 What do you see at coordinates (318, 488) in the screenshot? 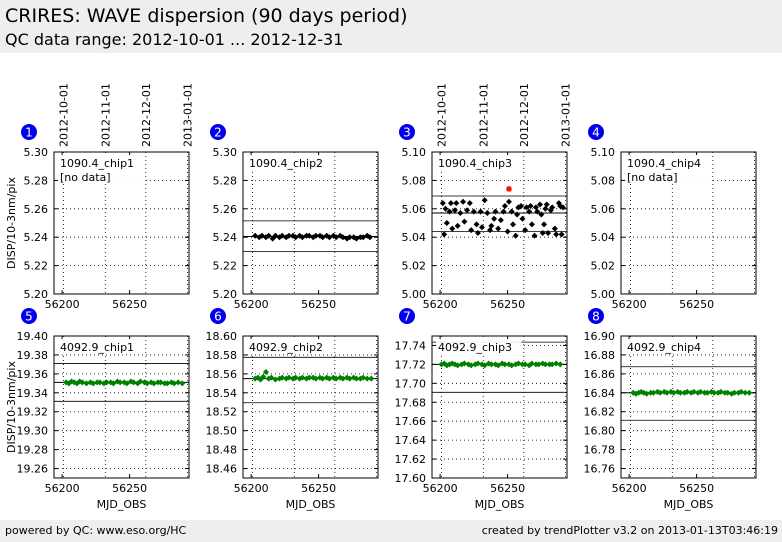
I see `panel-6-x-tick-label: 56250` at bounding box center [318, 488].